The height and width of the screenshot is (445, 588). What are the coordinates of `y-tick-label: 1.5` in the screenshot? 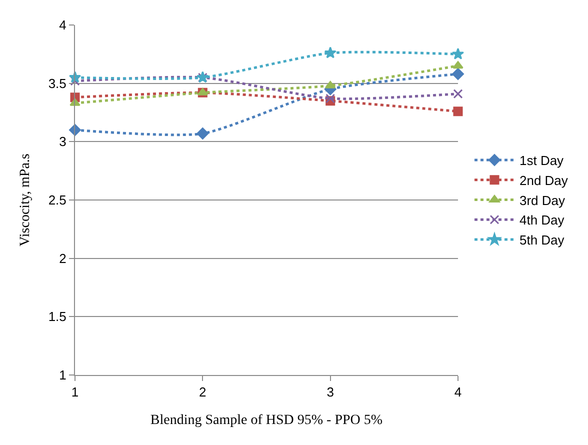 It's located at (57, 316).